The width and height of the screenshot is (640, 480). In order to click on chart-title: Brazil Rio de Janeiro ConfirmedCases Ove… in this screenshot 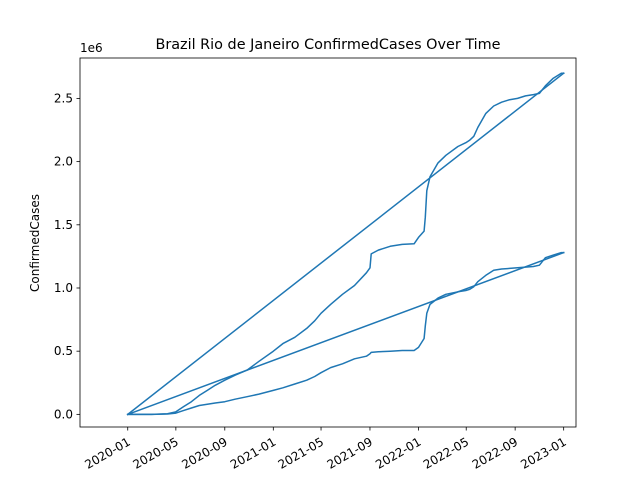, I will do `click(327, 45)`.